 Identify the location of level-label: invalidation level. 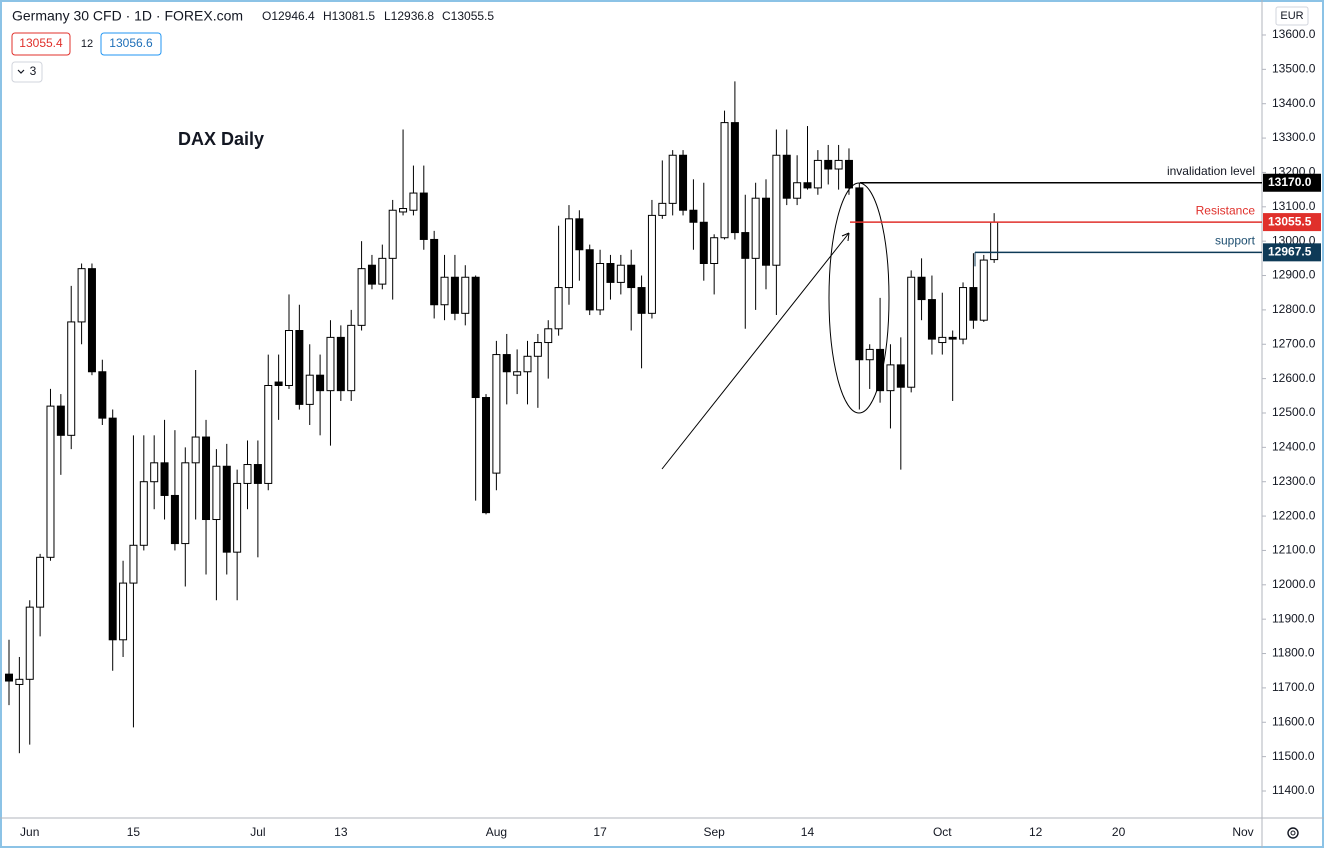
(1211, 171).